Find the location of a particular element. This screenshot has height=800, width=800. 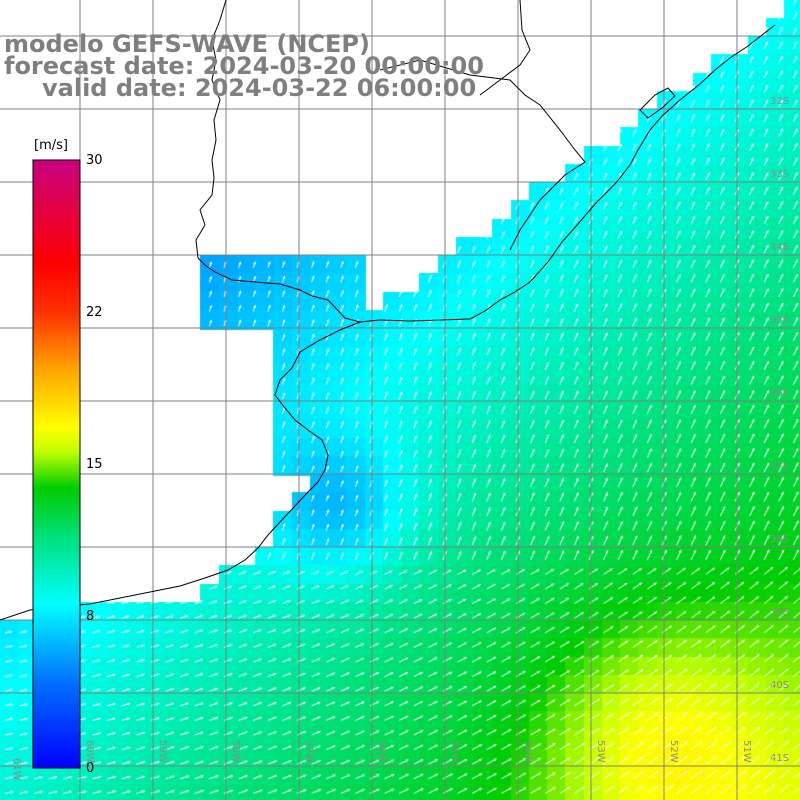

model-title: modelo GEFS-WAVE (NCEP) is located at coordinates (187, 44).